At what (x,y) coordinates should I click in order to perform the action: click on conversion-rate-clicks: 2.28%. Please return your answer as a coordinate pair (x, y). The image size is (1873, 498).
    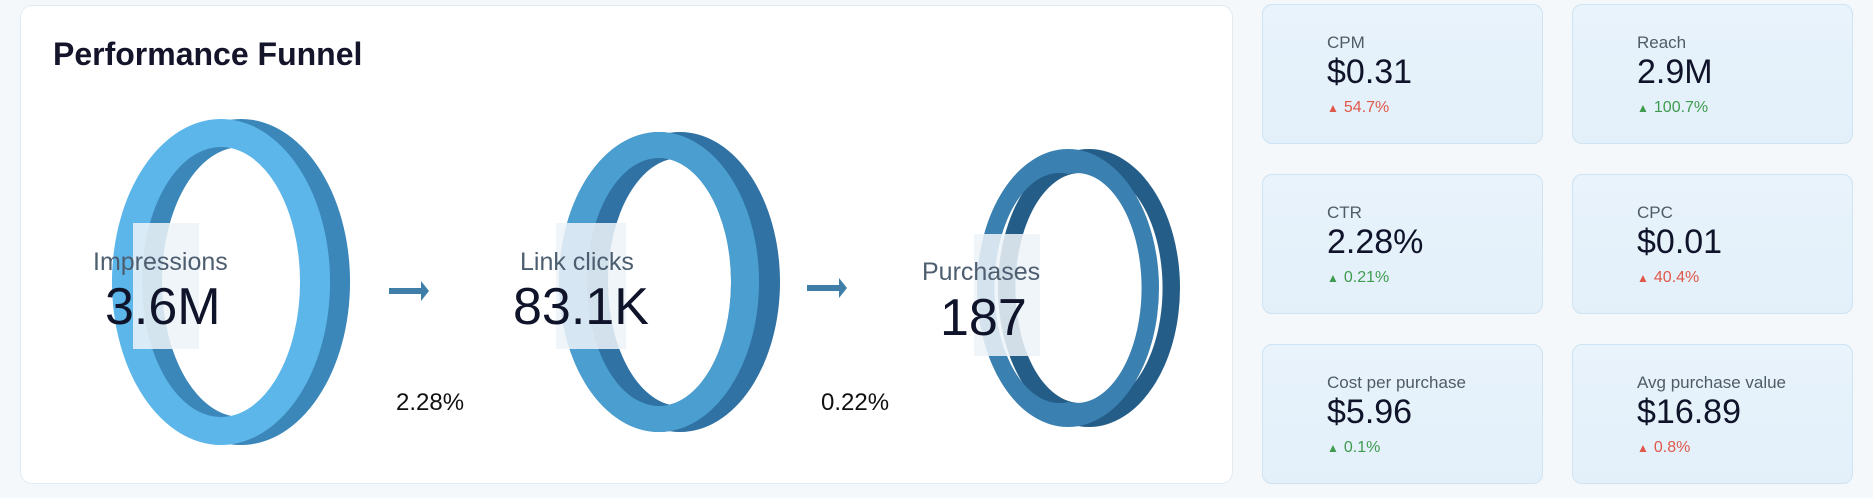
    Looking at the image, I should click on (430, 402).